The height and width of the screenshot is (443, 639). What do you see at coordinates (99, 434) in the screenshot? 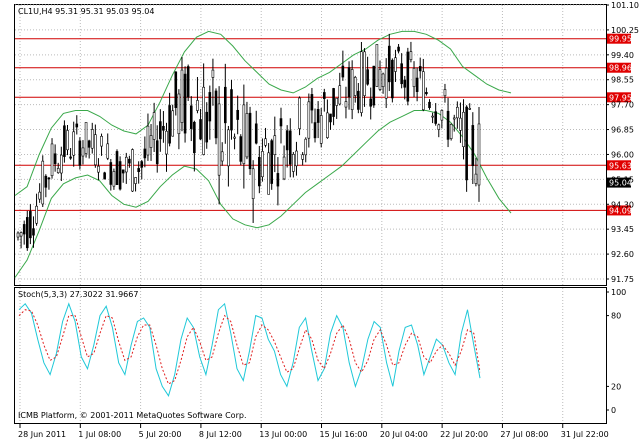
I see `time-tick-label: 1 Jul 08:00` at bounding box center [99, 434].